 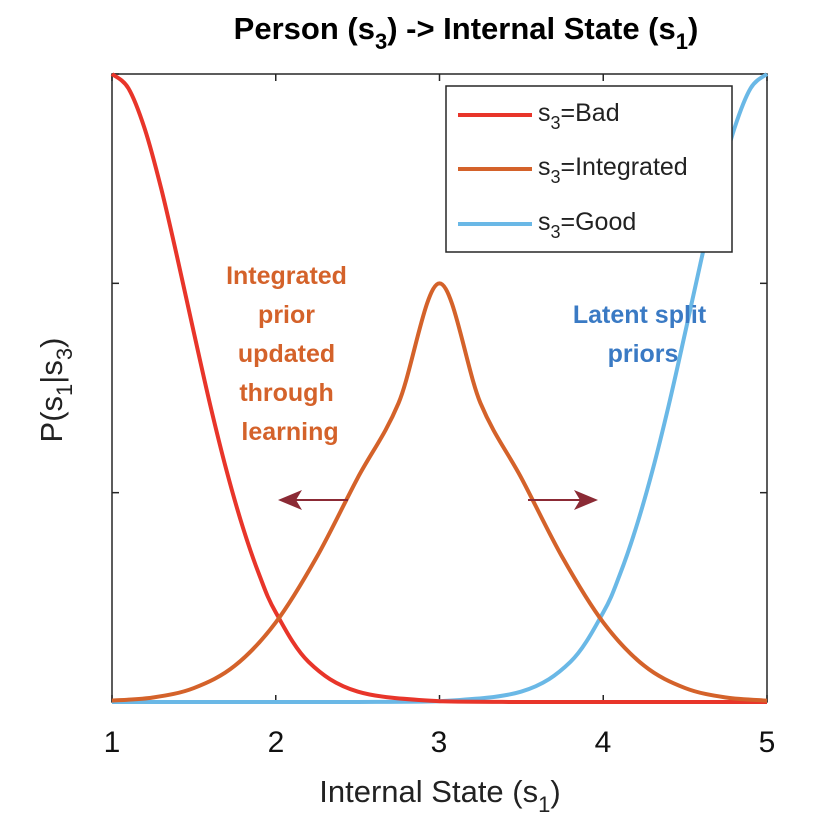 I want to click on annotation-latent-split-priors: Latent split priors, so click(x=643, y=334).